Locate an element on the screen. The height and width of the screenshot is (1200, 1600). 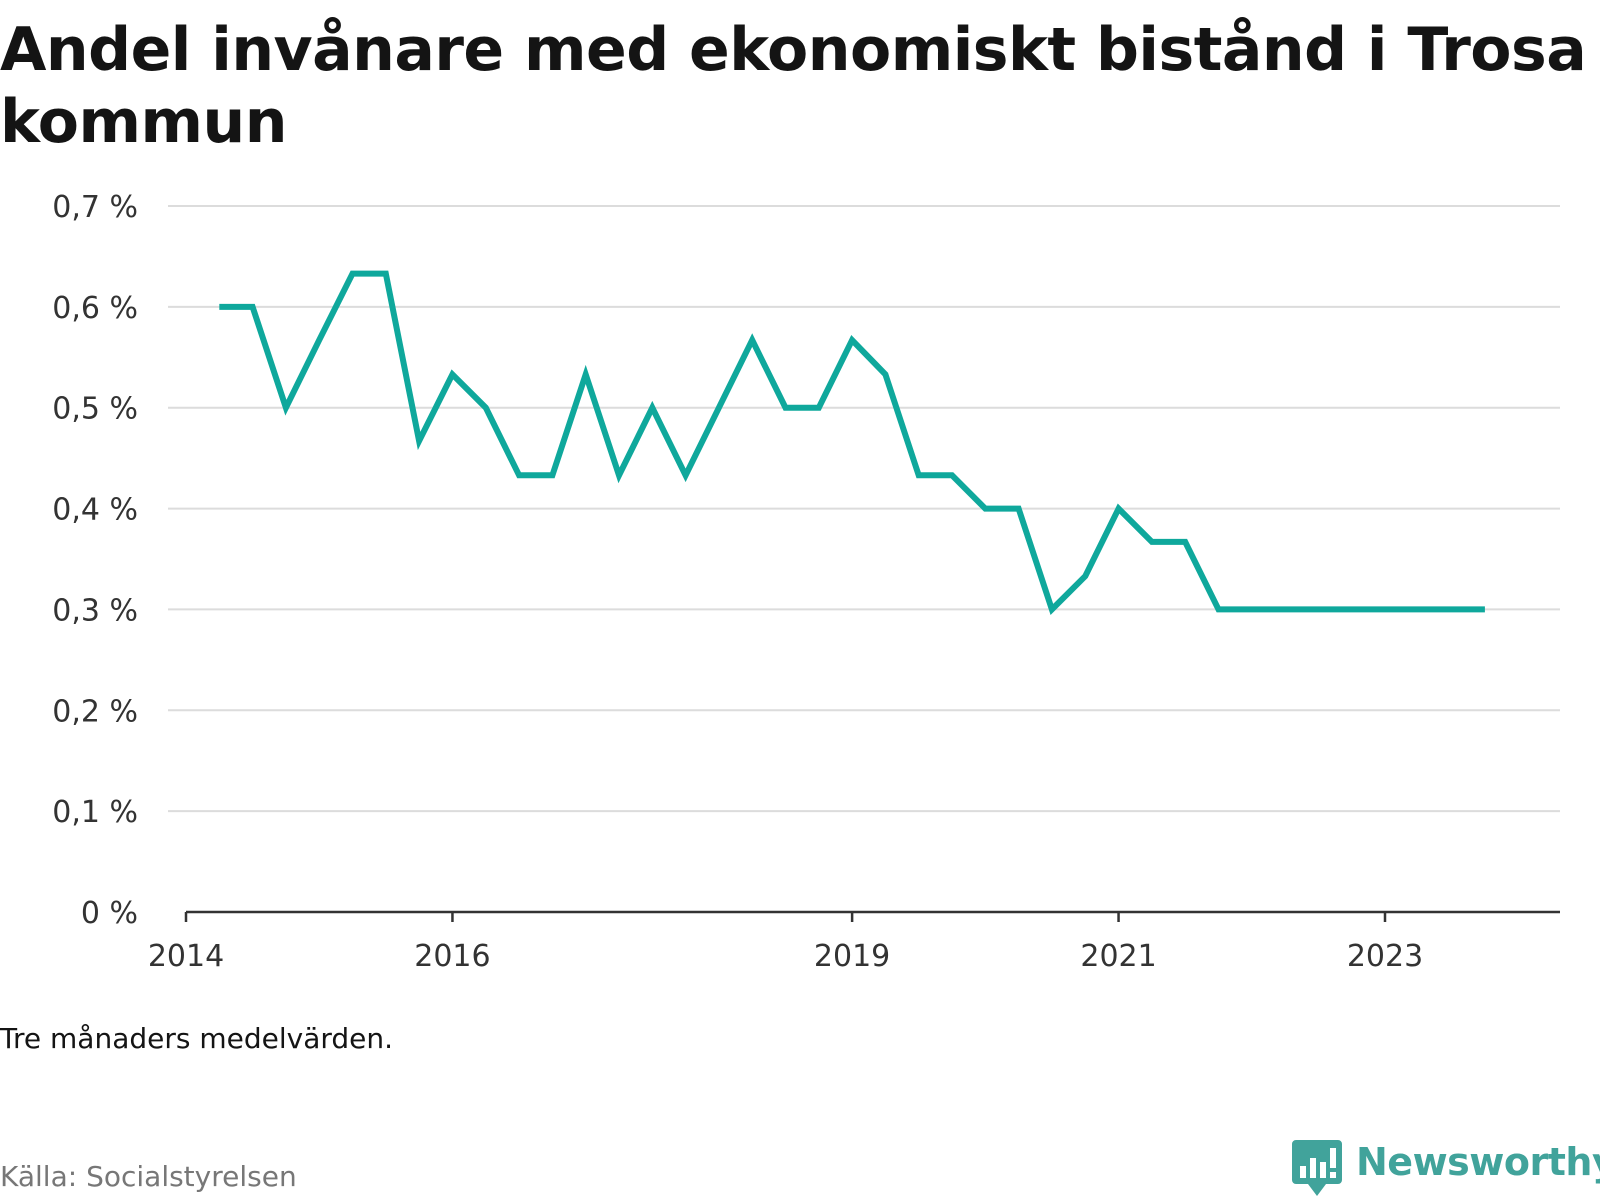
x-tick-label: 2021 is located at coordinates (1118, 956).